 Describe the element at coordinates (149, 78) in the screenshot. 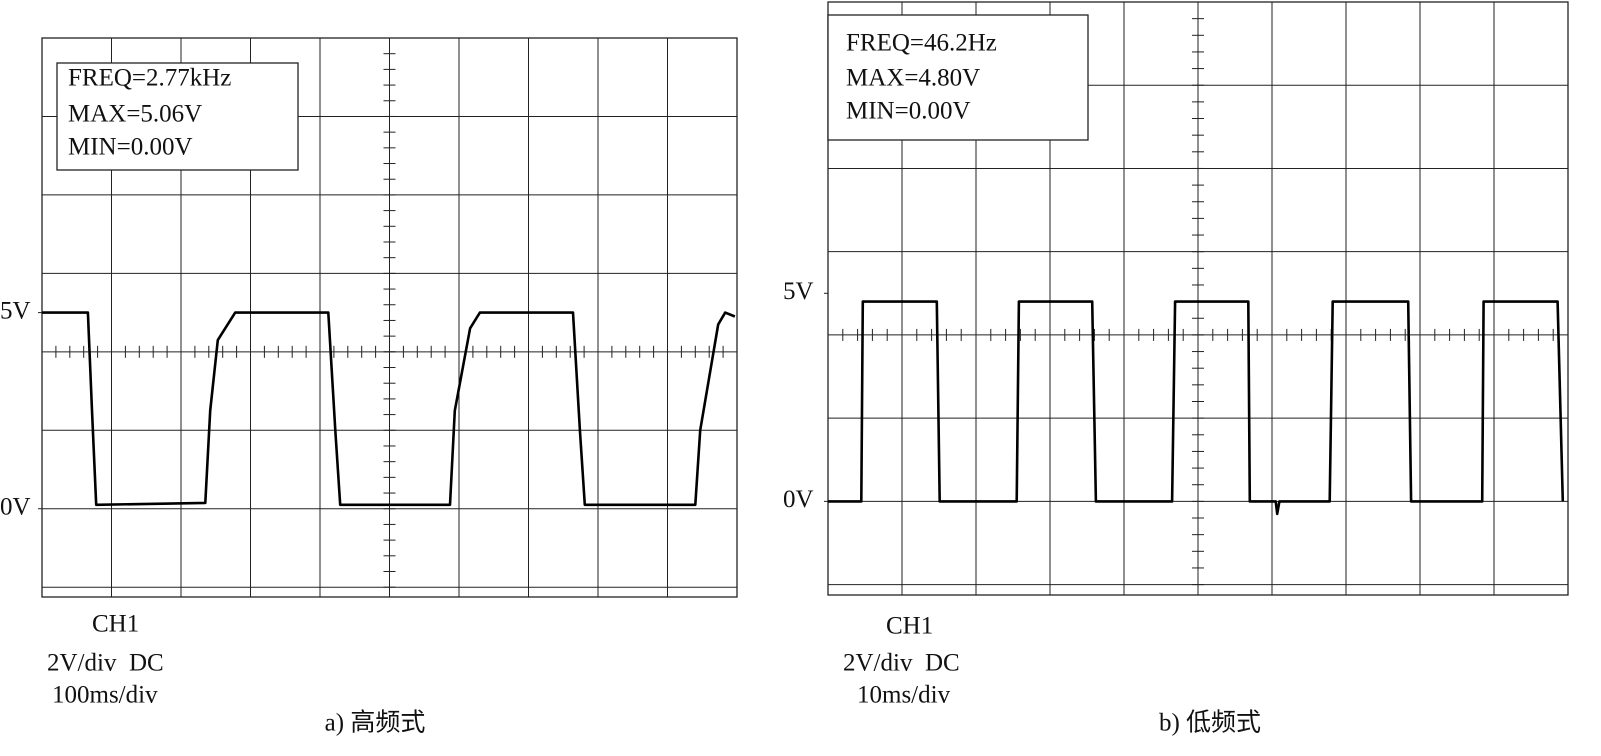

I see `info-line: FREQ=2.77kHz` at that location.